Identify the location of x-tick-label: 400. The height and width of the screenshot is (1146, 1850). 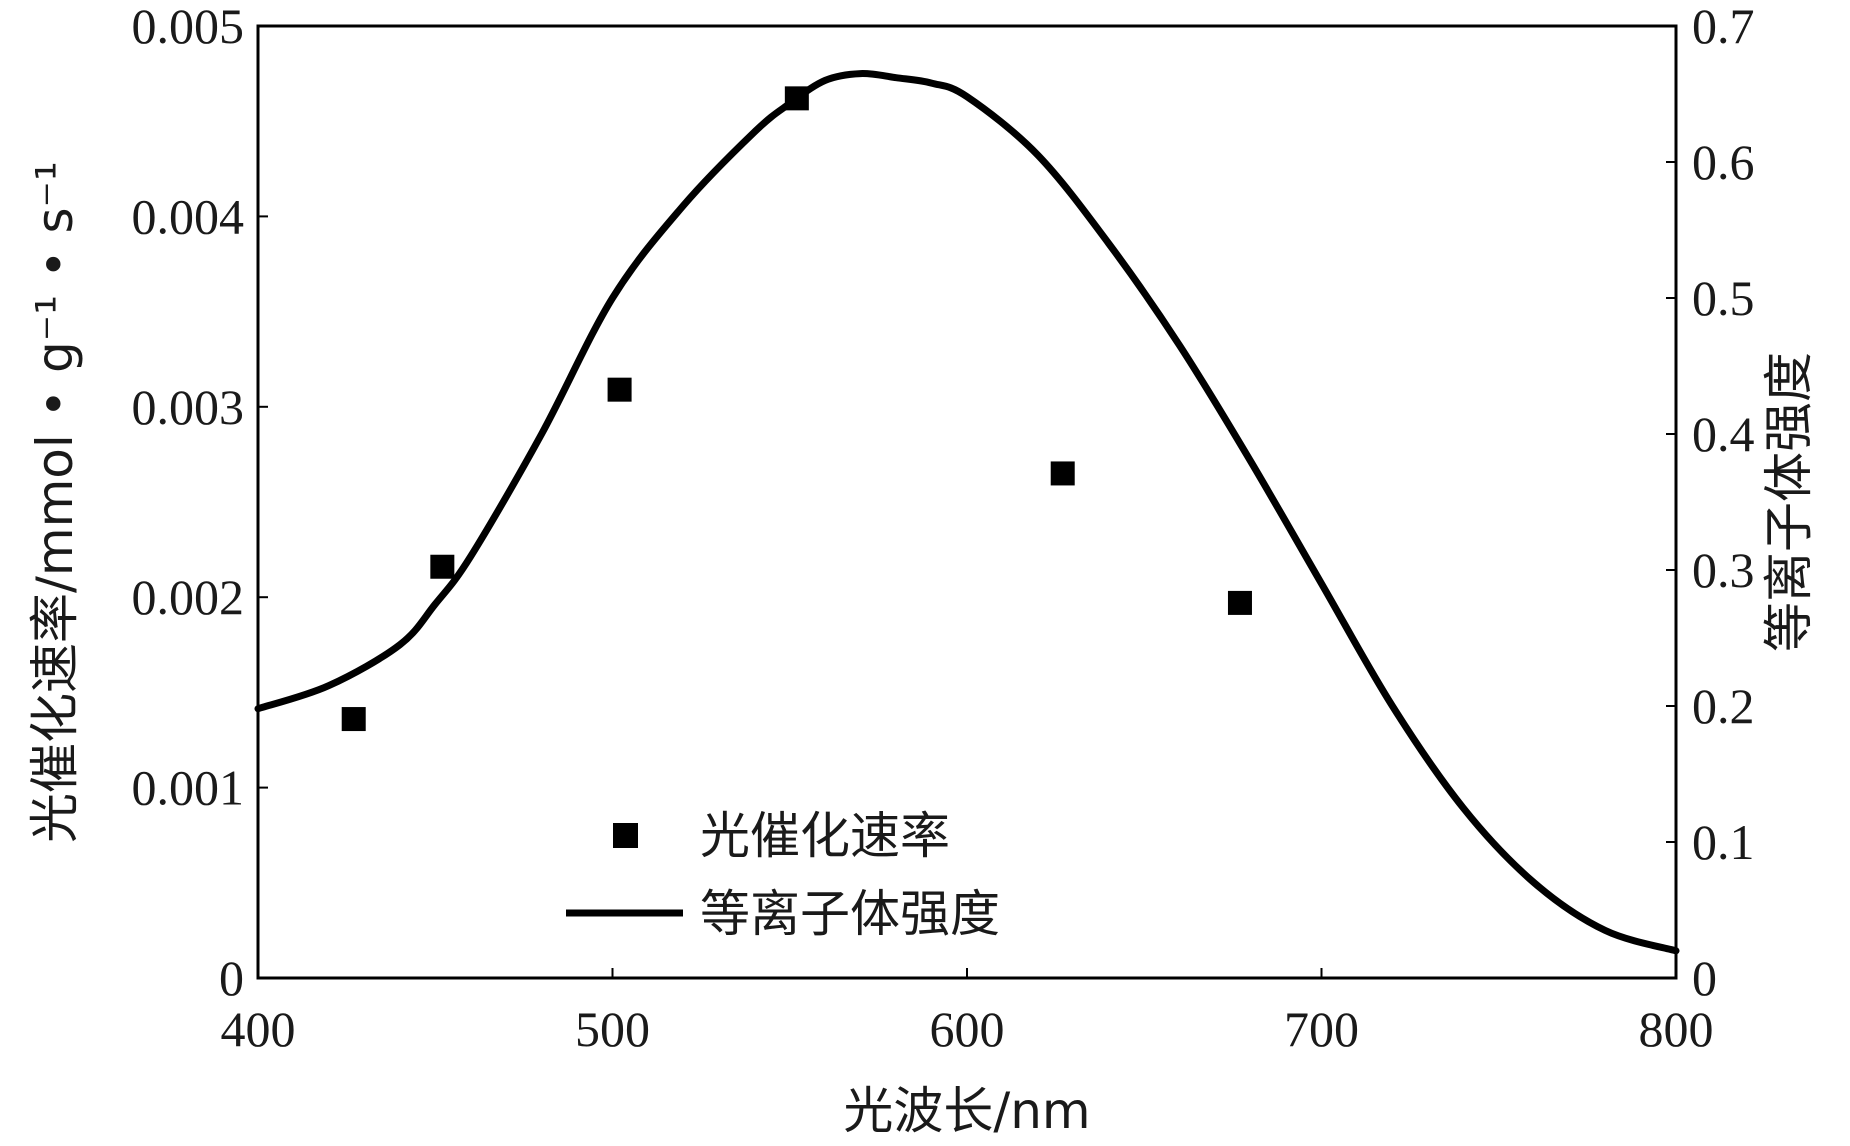
(258, 1029).